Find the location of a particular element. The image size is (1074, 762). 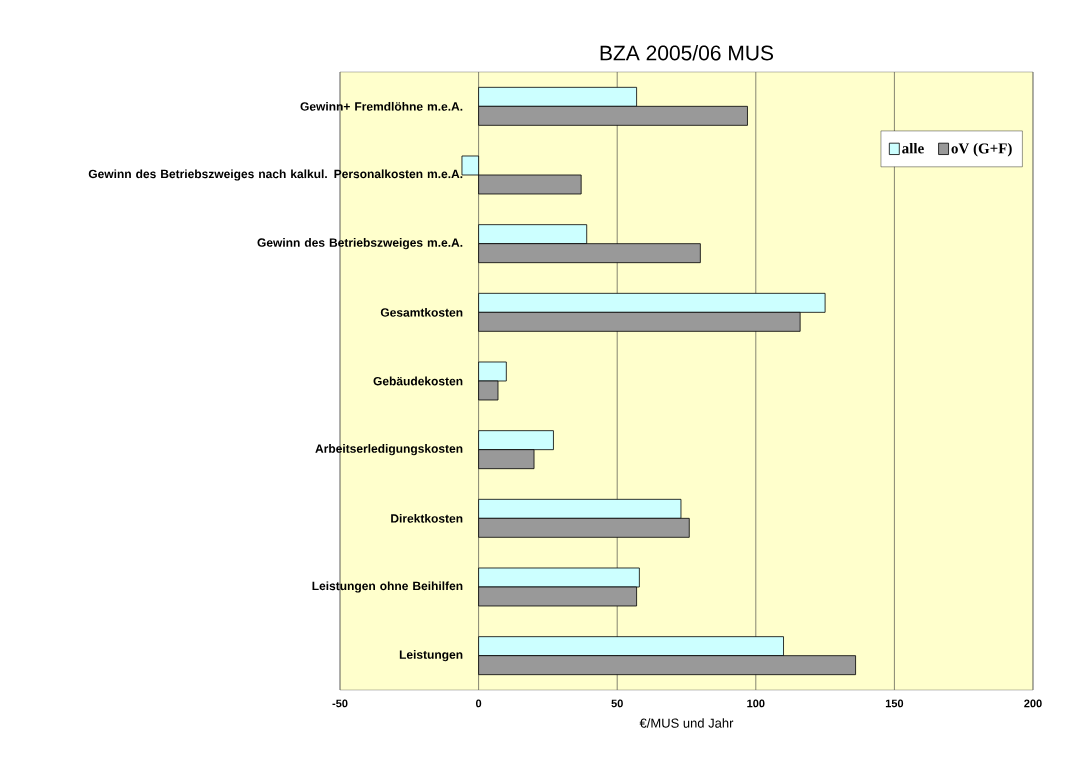

y-tick-label: Gesamtkosten is located at coordinates (421, 312).